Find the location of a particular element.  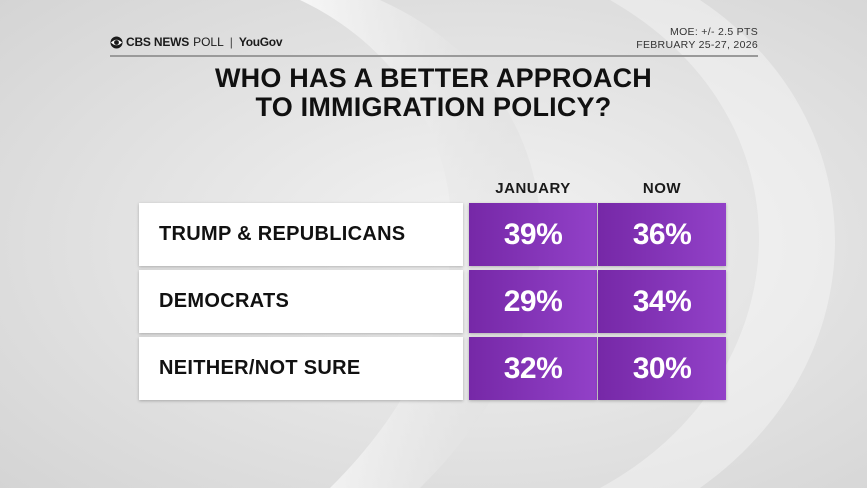

cbs-news-poll-logo: CBS NEWS POLL | YouGov is located at coordinates (196, 42).